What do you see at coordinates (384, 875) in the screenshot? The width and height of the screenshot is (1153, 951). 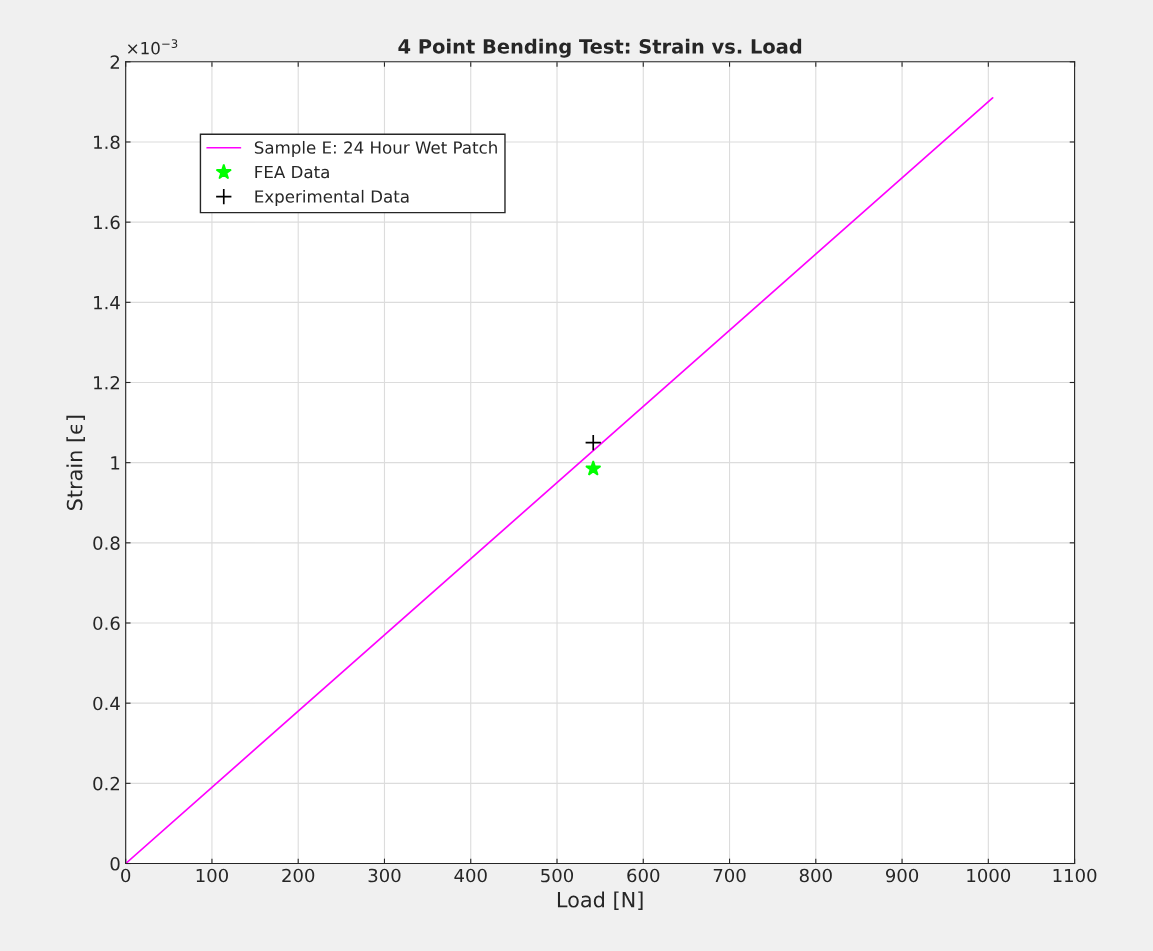 I see `x-tick-label: 300` at bounding box center [384, 875].